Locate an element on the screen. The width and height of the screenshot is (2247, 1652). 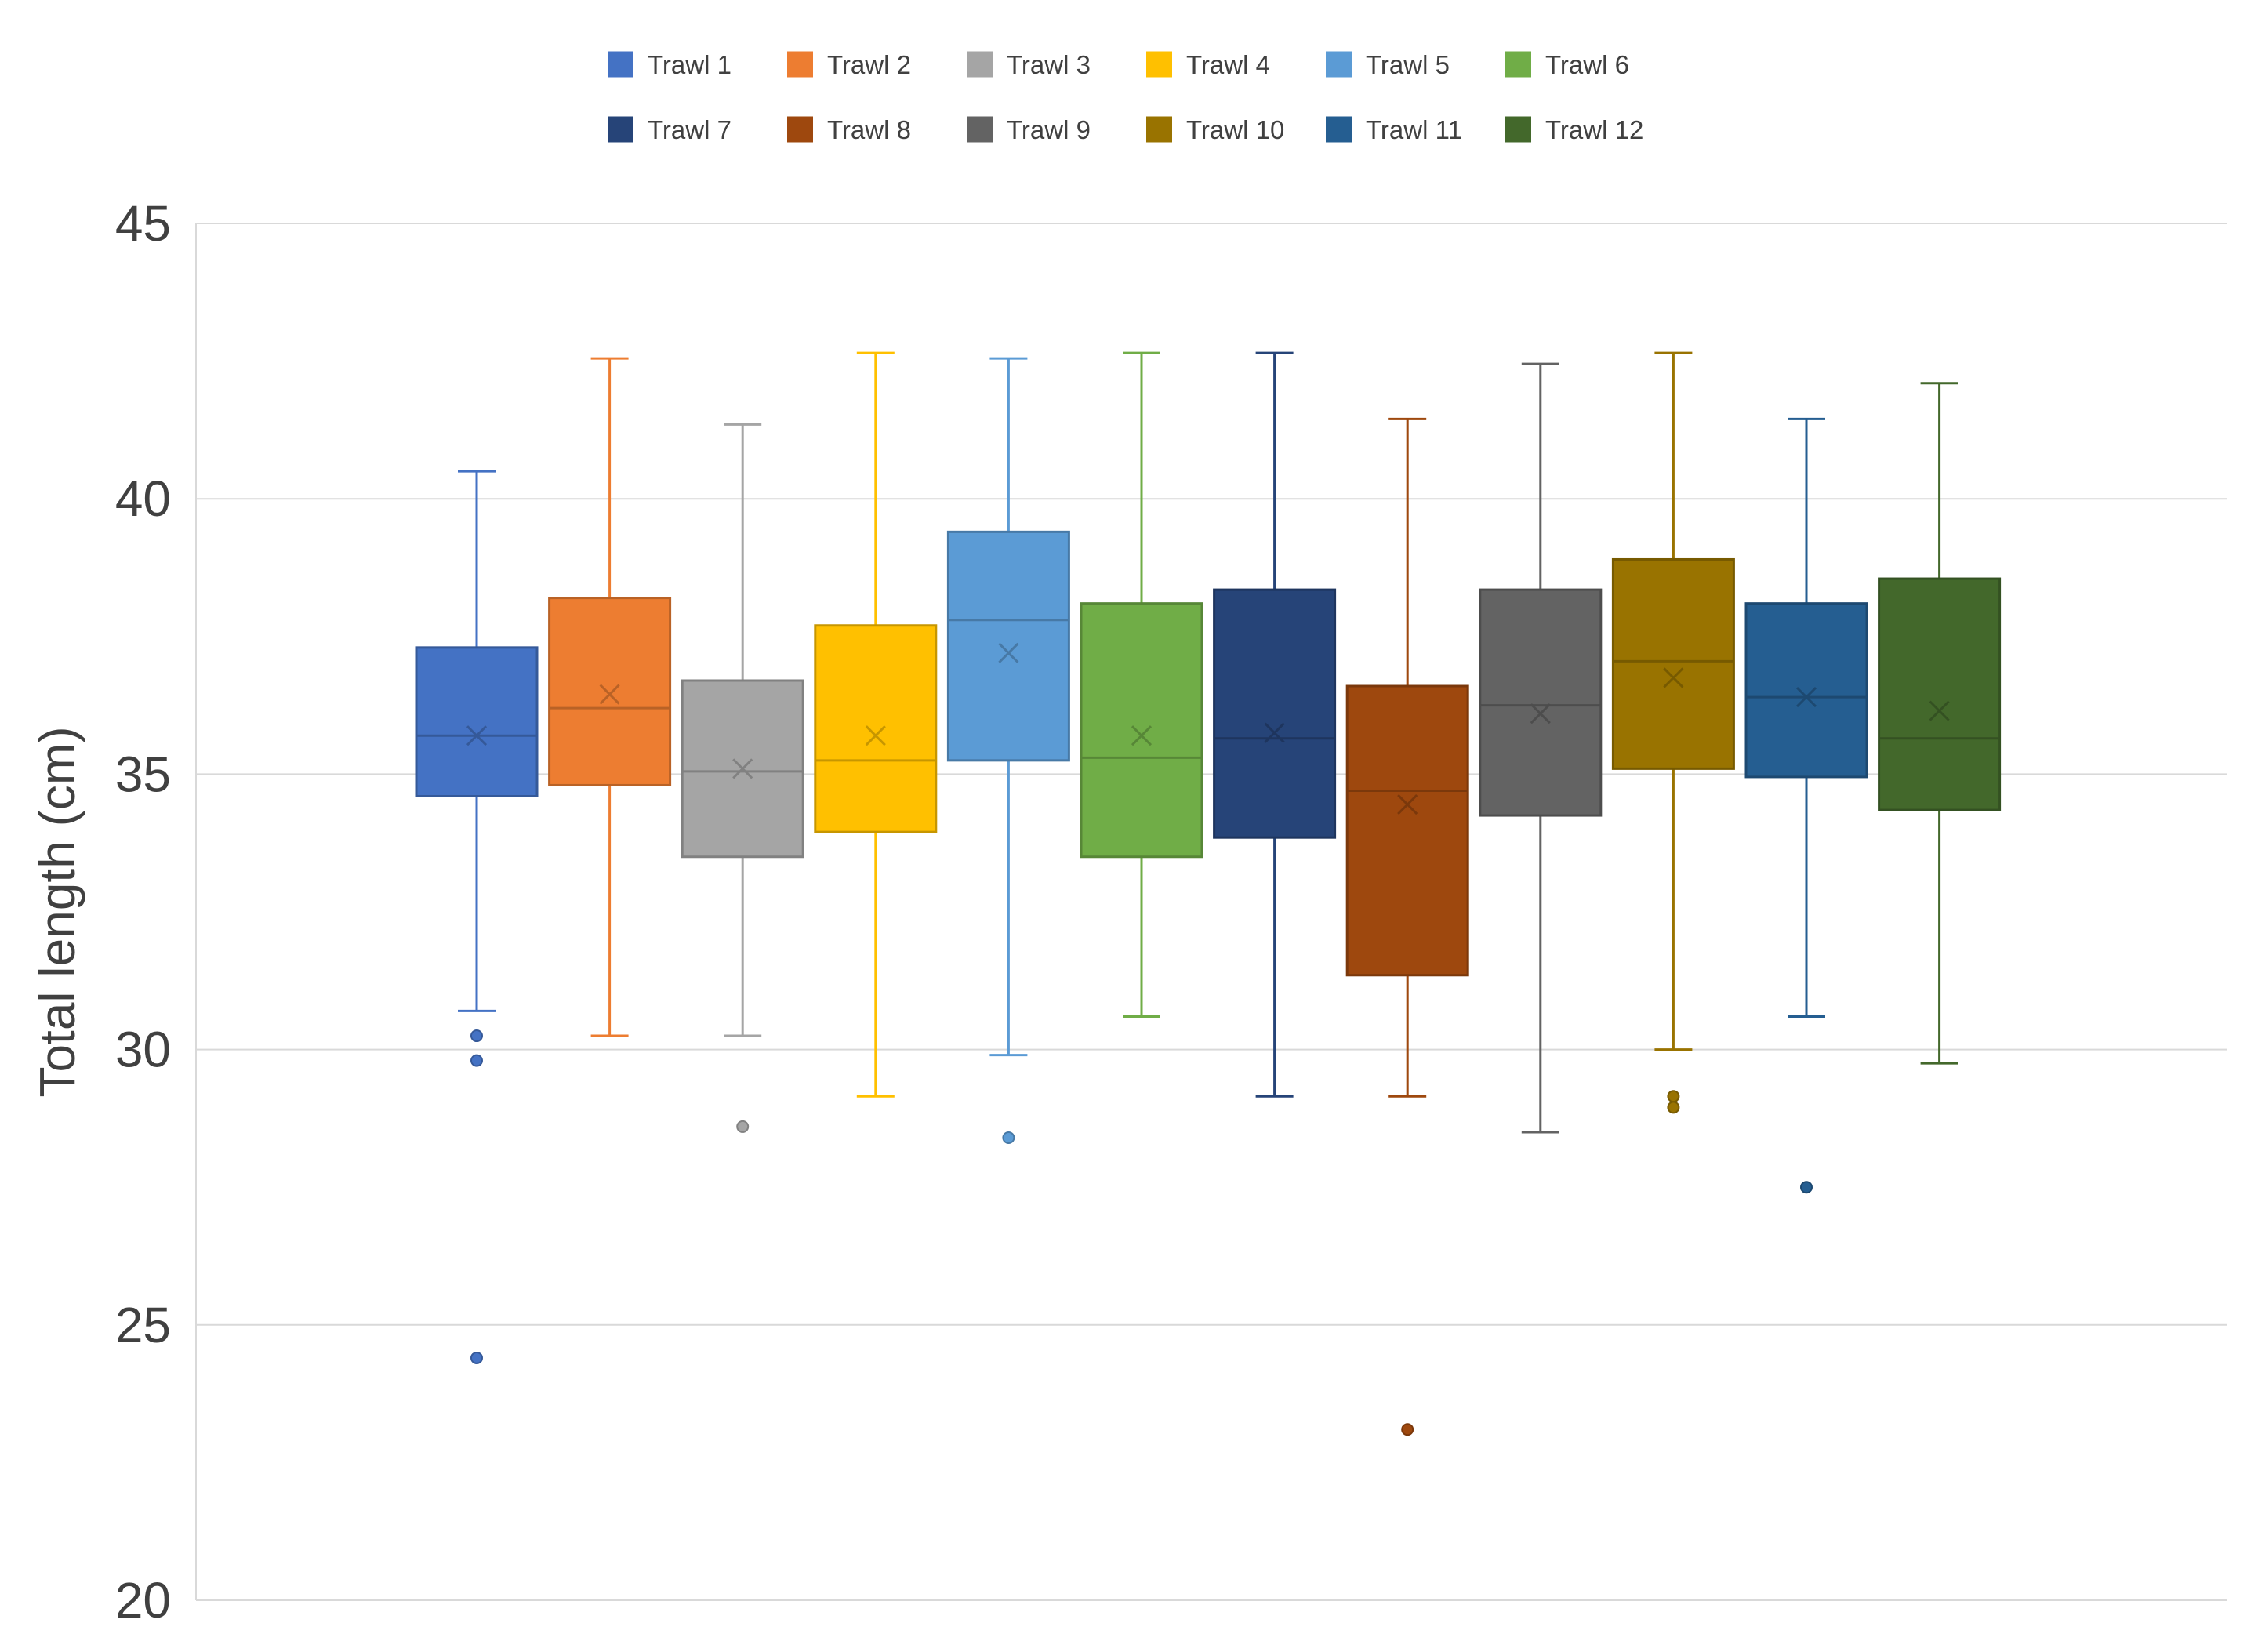
legend-label: Trawl 8 is located at coordinates (869, 129).